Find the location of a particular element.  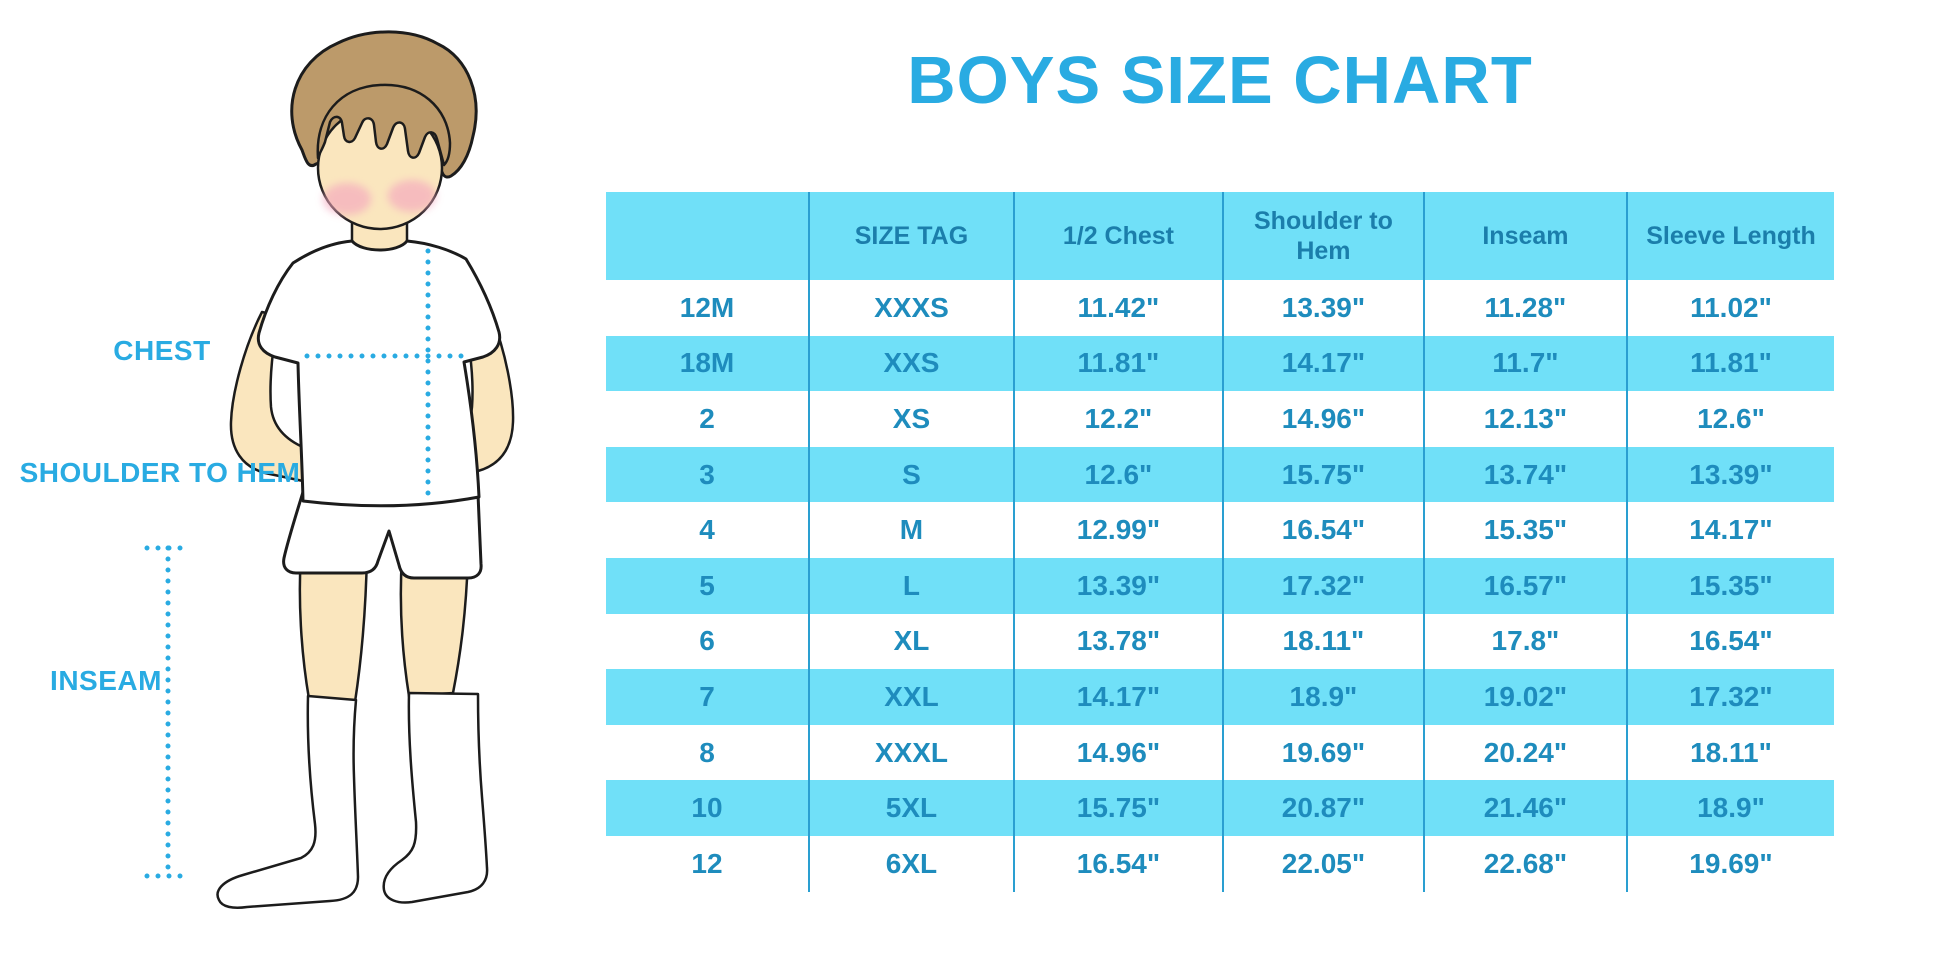

table-row: 3 S 12.6" 15.75" 13.74" 13.39" is located at coordinates (1220, 474).